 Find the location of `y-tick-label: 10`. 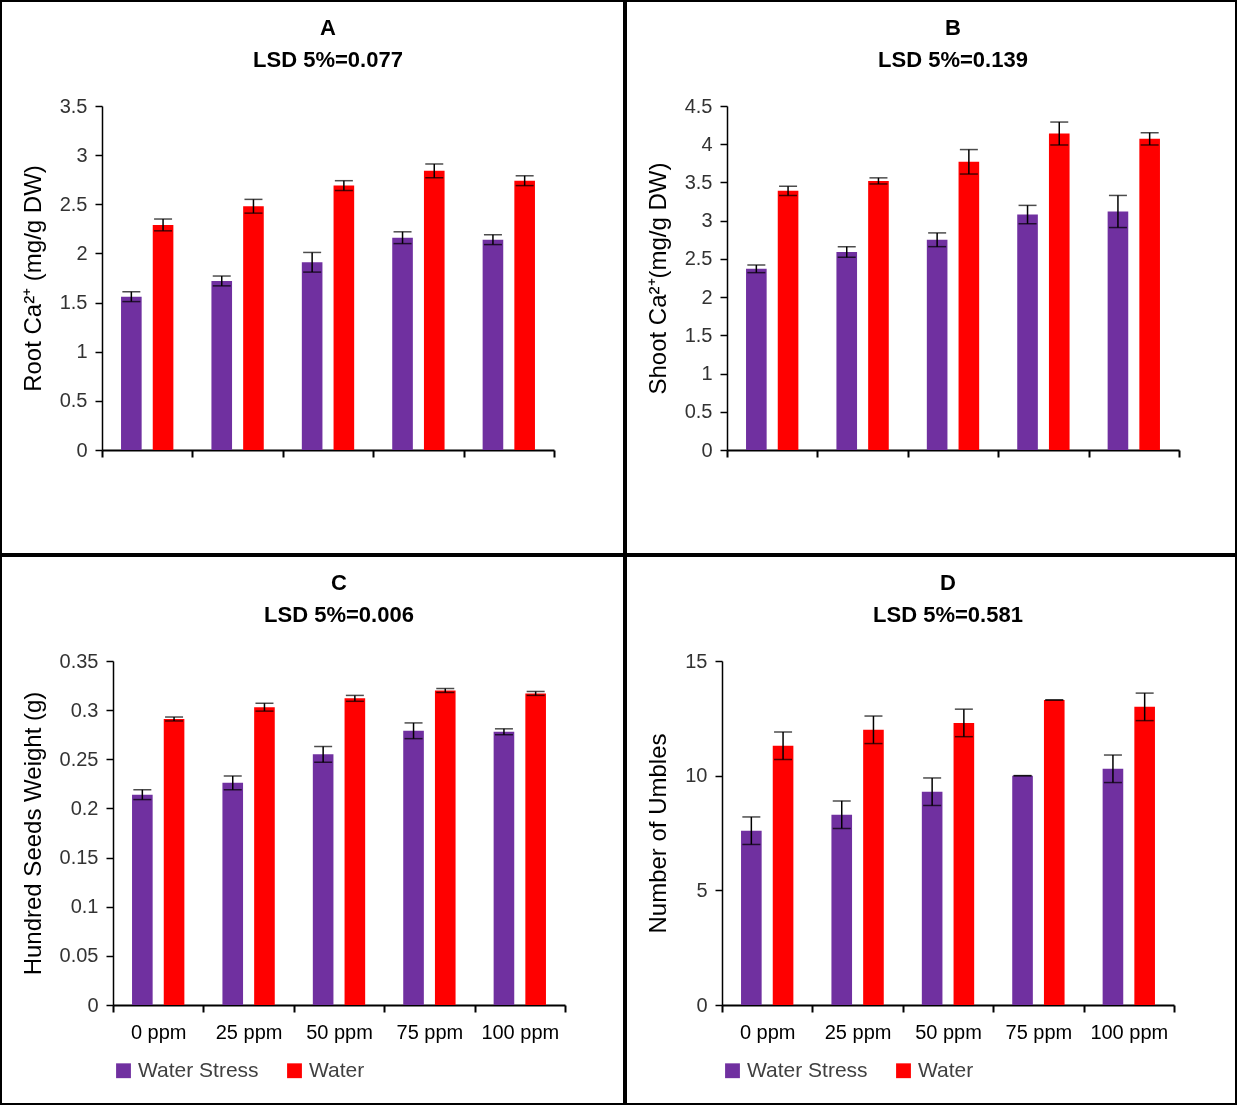

y-tick-label: 10 is located at coordinates (696, 775).